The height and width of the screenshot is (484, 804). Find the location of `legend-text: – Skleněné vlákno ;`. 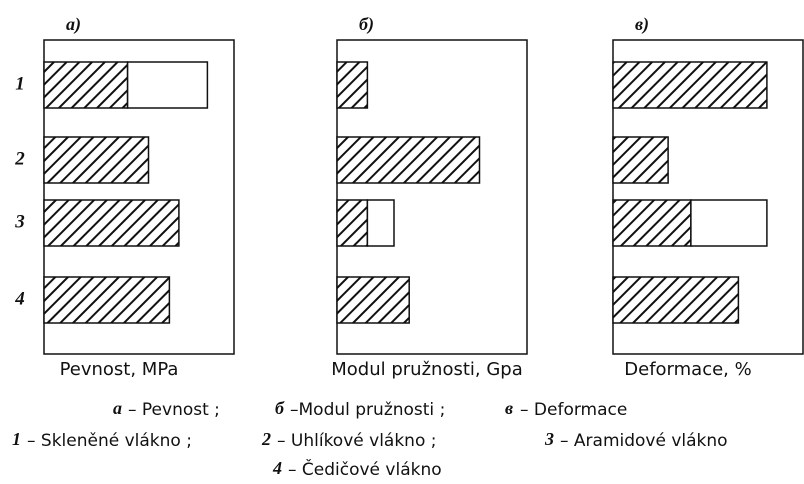

legend-text: – Skleněné vlákno ; is located at coordinates (109, 441).